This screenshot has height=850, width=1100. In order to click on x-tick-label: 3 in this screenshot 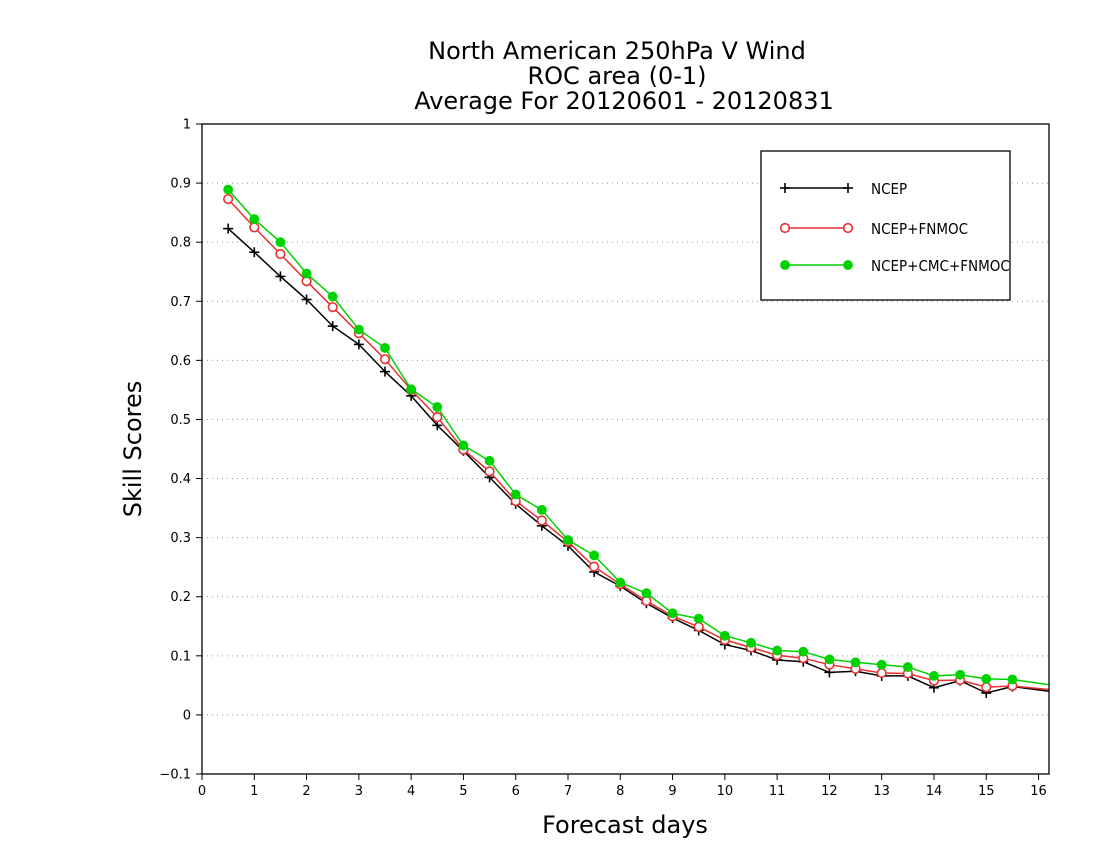, I will do `click(359, 791)`.